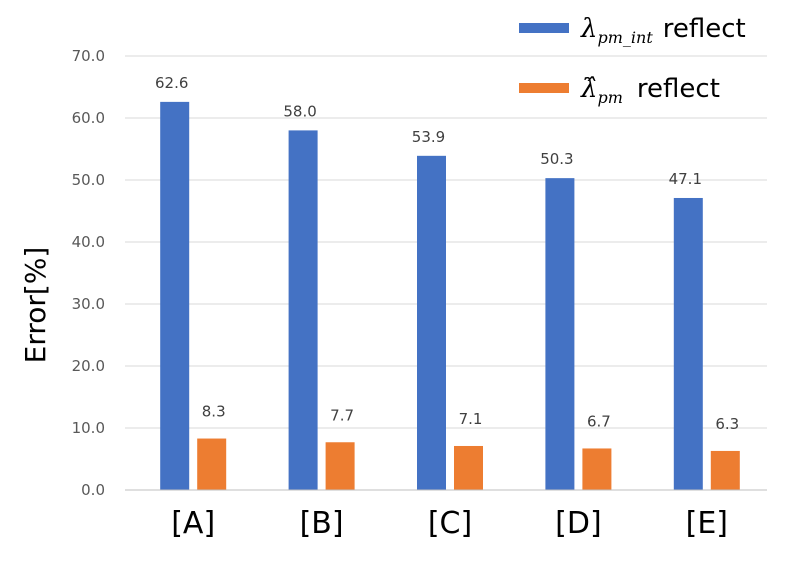  Describe the element at coordinates (35, 305) in the screenshot. I see `y-axis-title: Error[%]` at that location.